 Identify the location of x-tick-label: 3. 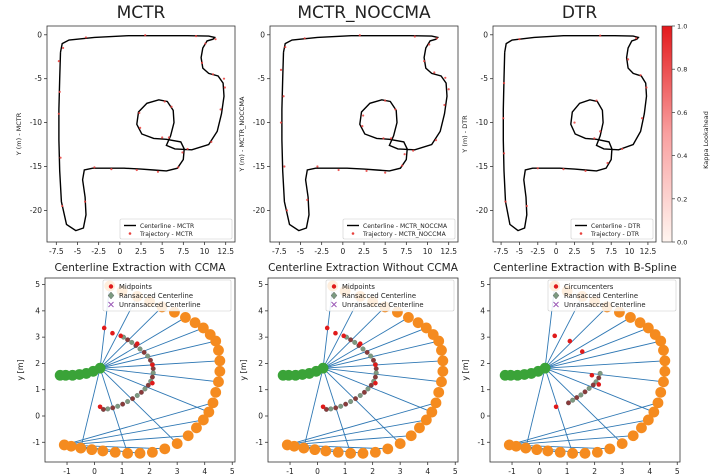
(622, 471).